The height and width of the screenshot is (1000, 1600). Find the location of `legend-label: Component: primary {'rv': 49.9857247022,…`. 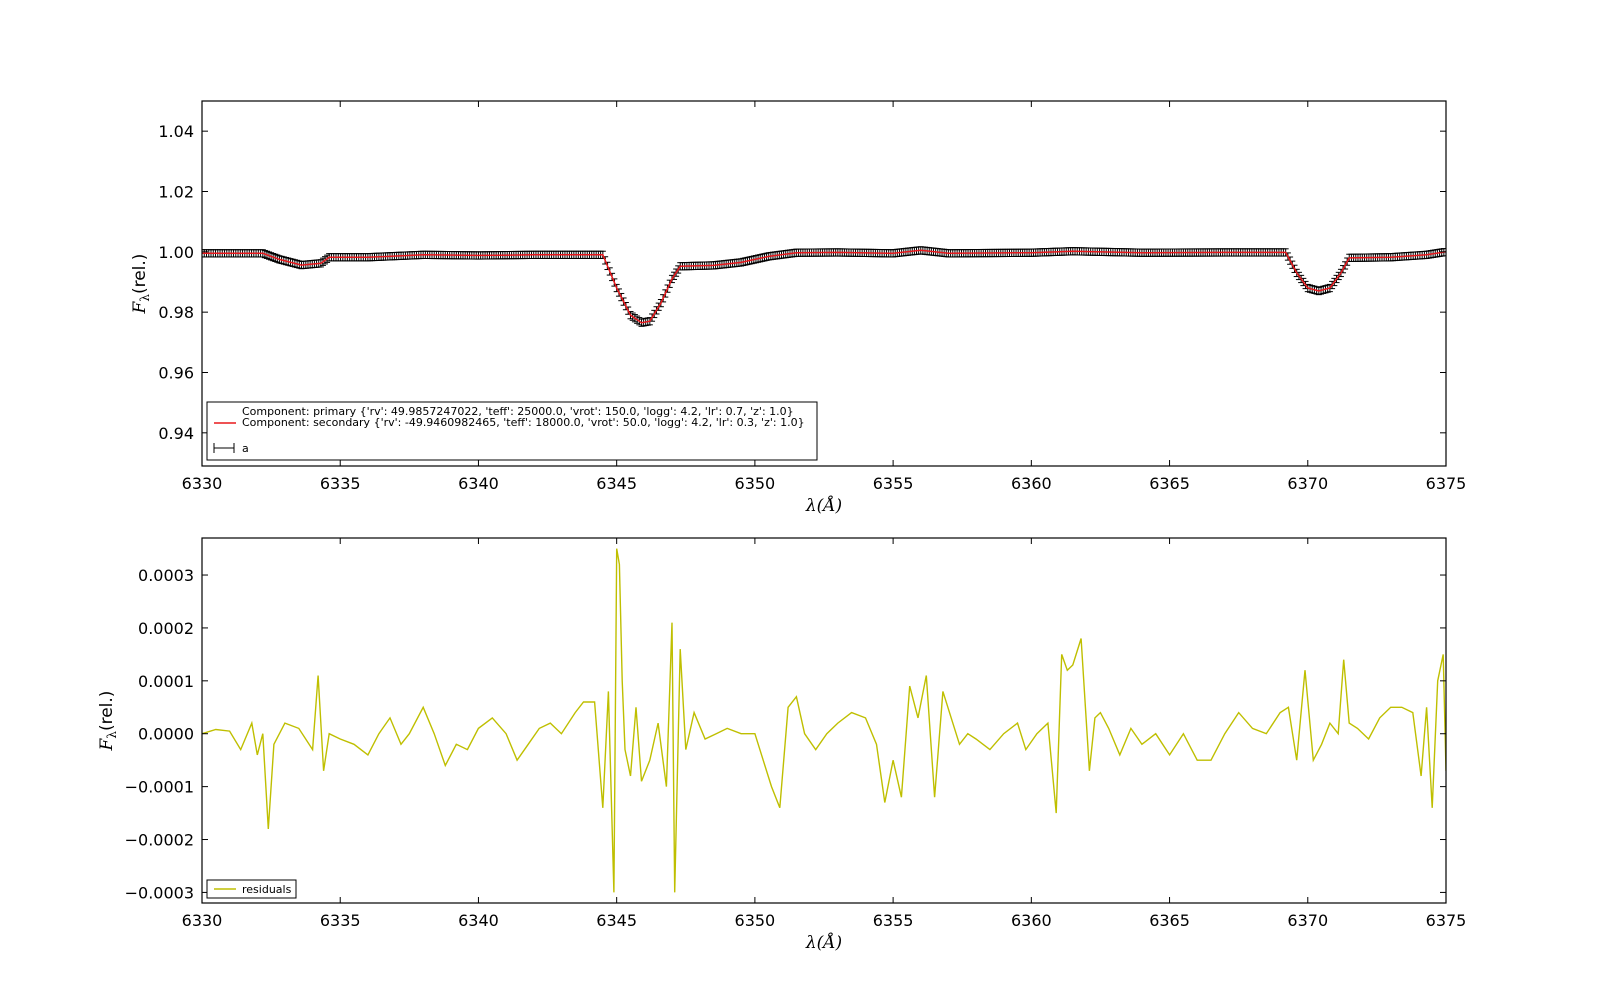

legend-label: Component: primary {'rv': 49.9857247022,… is located at coordinates (518, 411).